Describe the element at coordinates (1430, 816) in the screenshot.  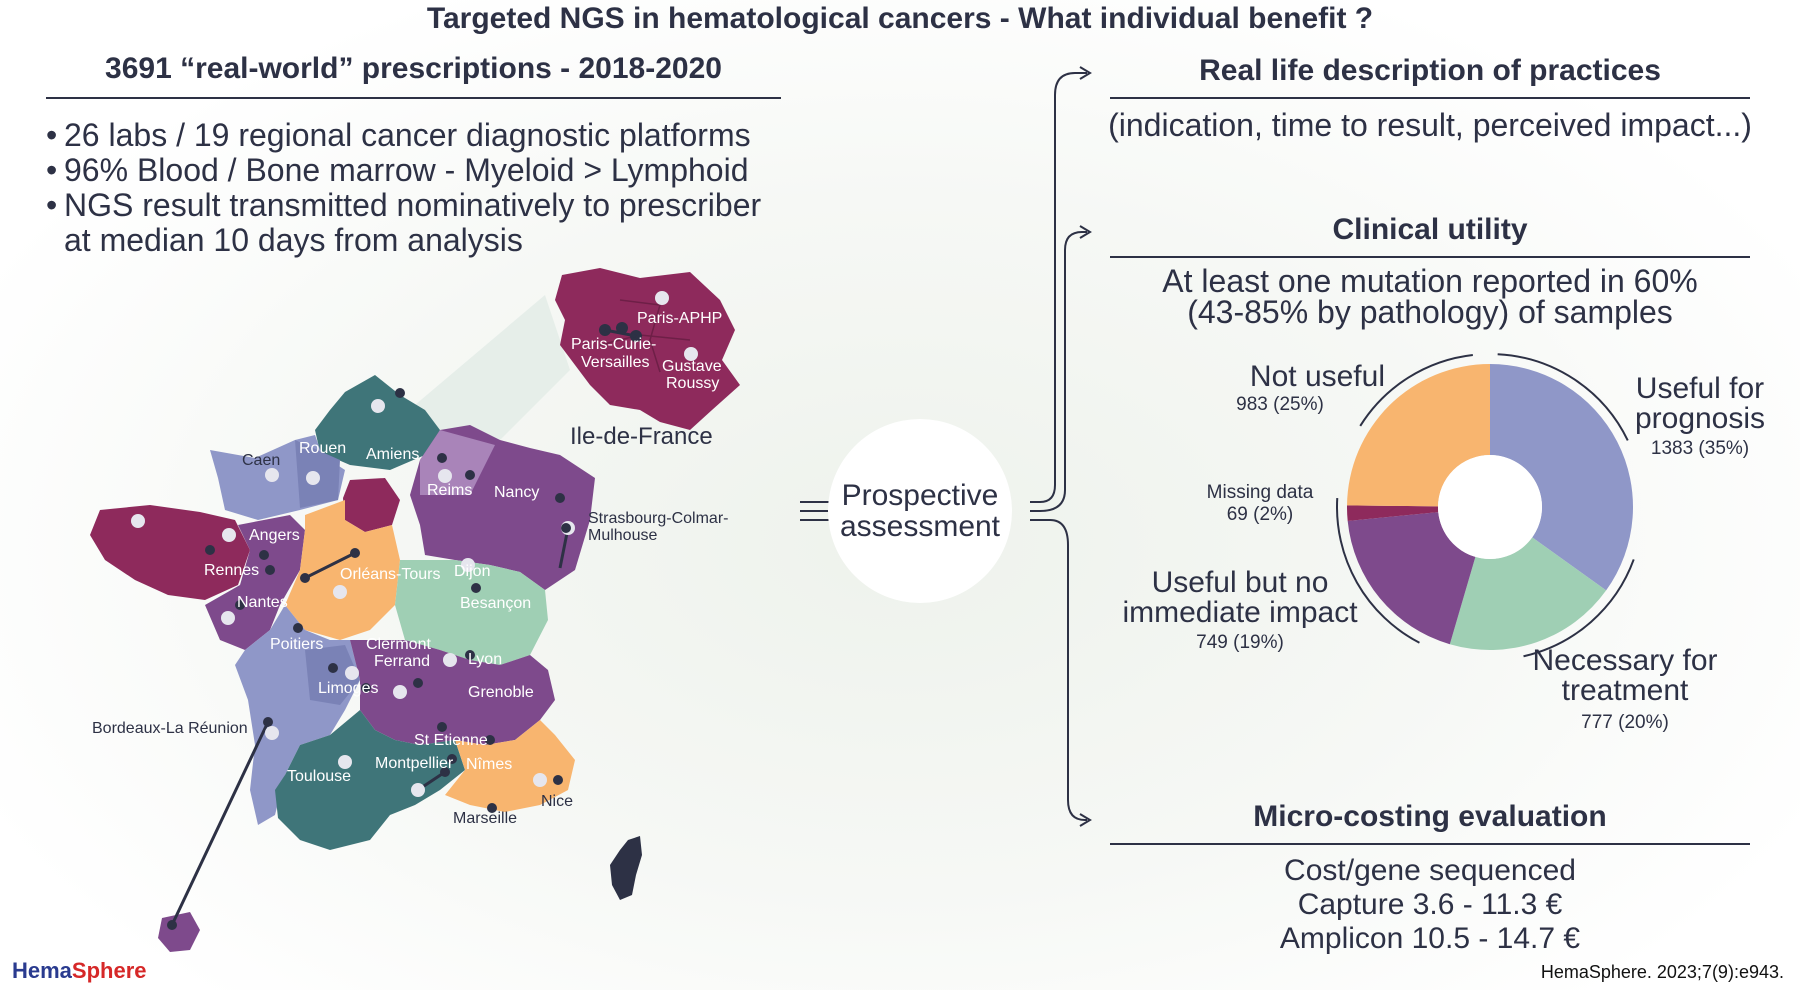
I see `costing-heading: Micro-costing evaluation` at that location.